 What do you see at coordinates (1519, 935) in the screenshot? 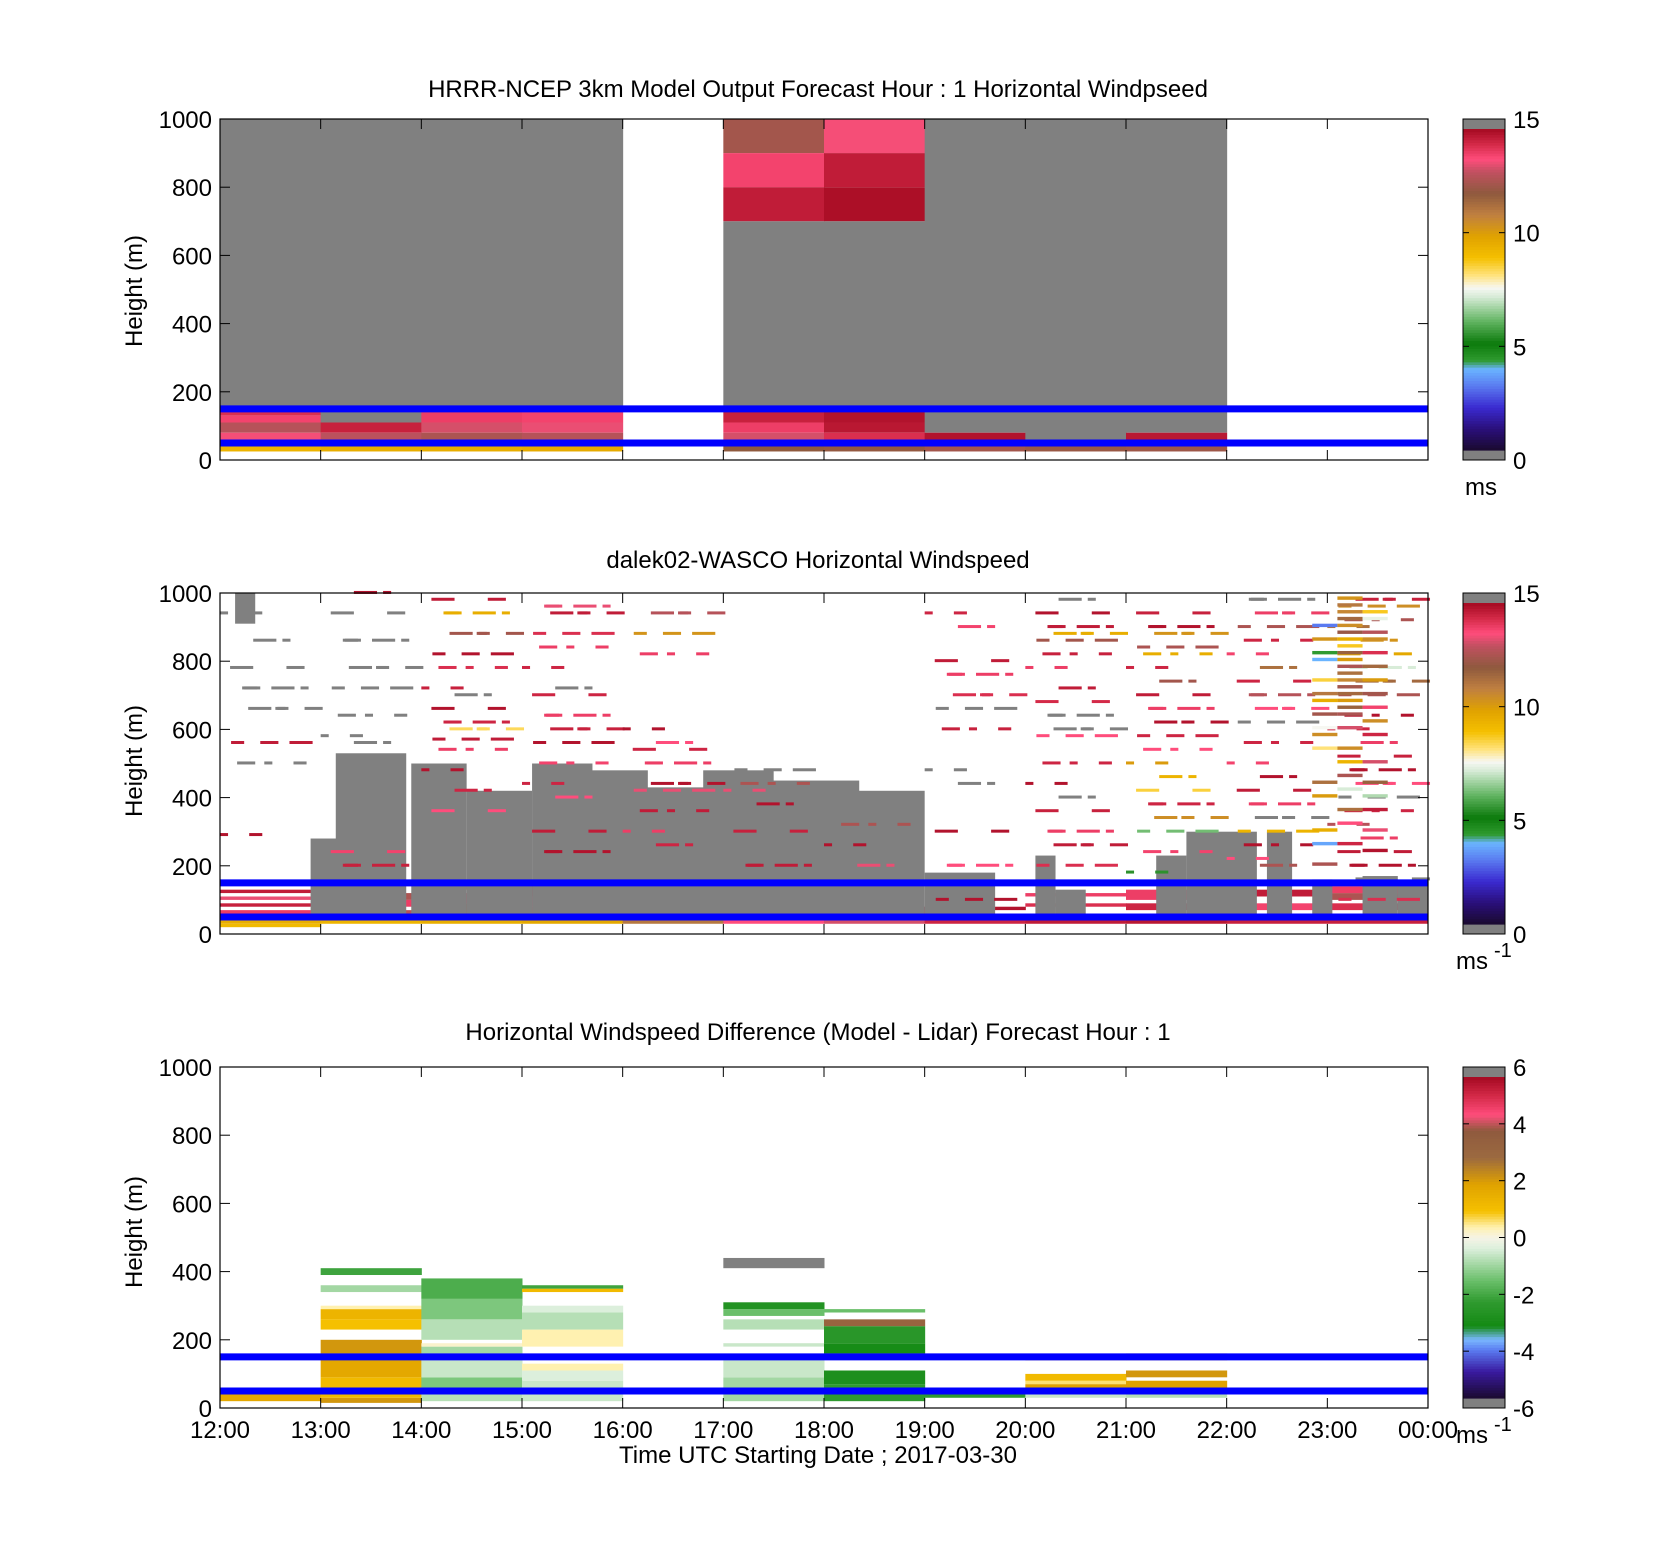
I see `colorbar-tick-label: 0` at bounding box center [1519, 935].